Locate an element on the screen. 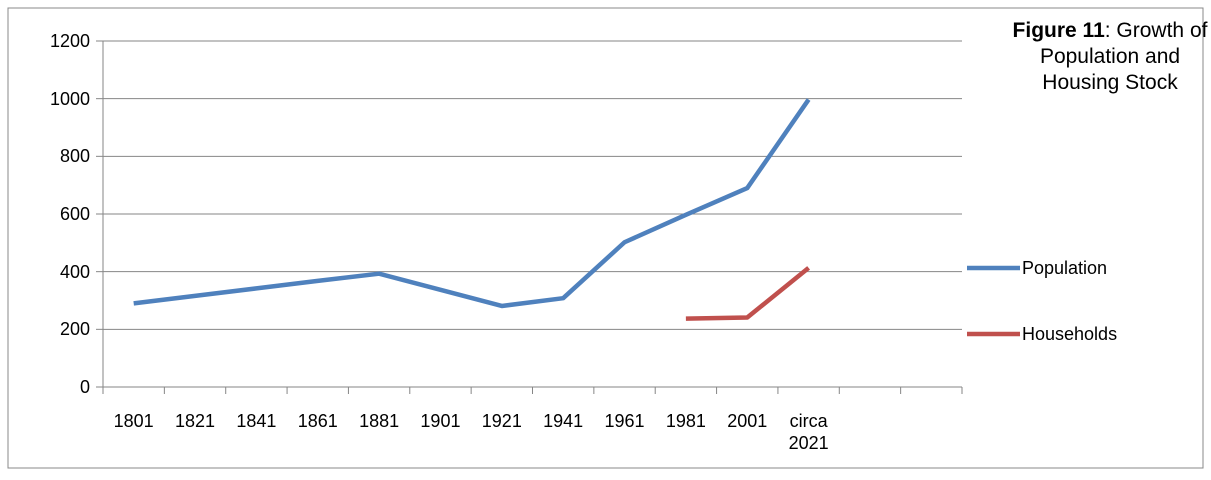 This screenshot has height=480, width=1211. x-tick-label: circa 2021 is located at coordinates (808, 432).